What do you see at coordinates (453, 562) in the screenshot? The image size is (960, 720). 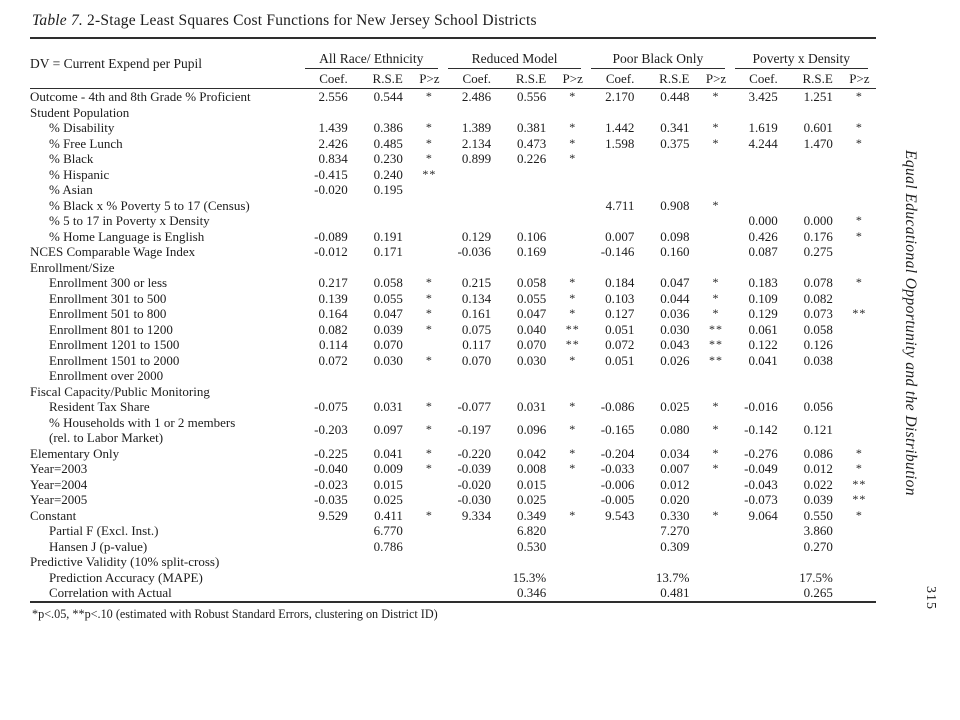 I see `table-row: Predictive Validity (10% split-cross)` at bounding box center [453, 562].